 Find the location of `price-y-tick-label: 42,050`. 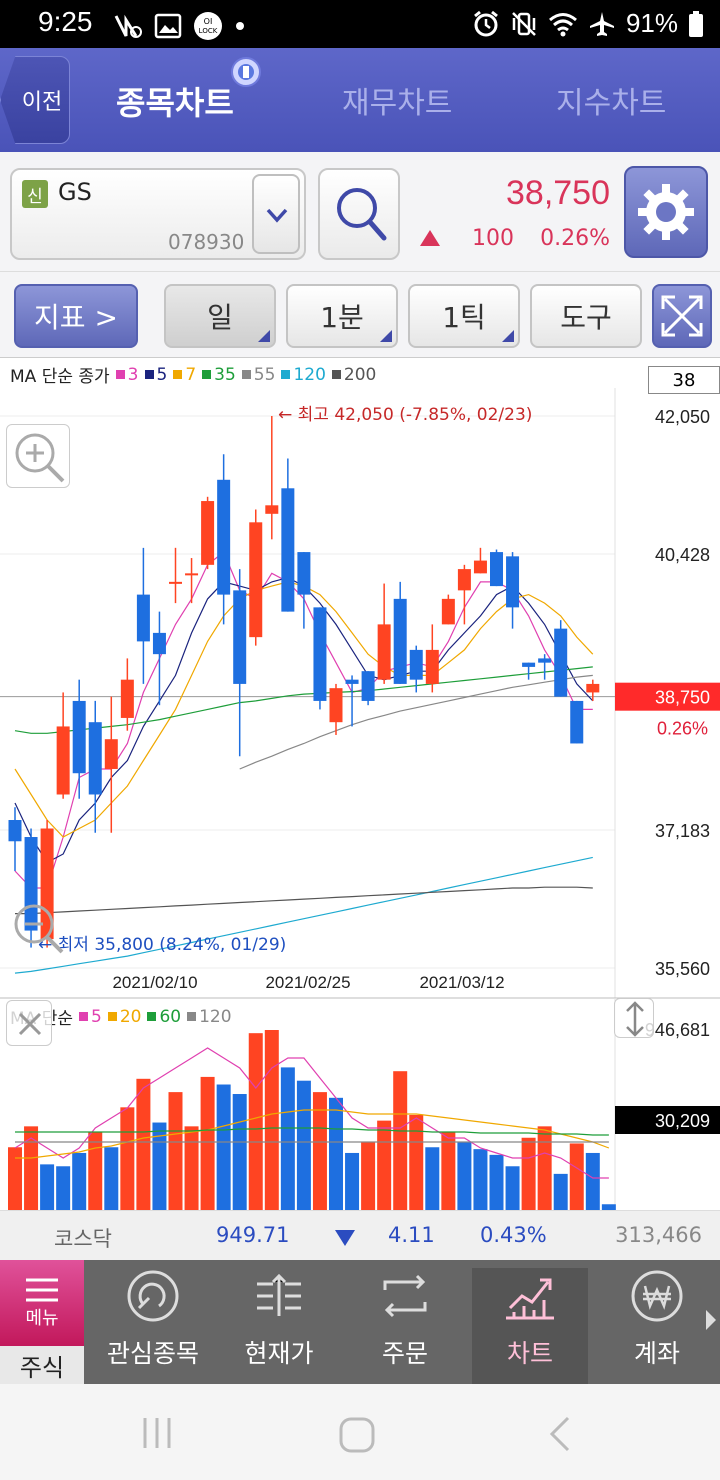

price-y-tick-label: 42,050 is located at coordinates (682, 417).